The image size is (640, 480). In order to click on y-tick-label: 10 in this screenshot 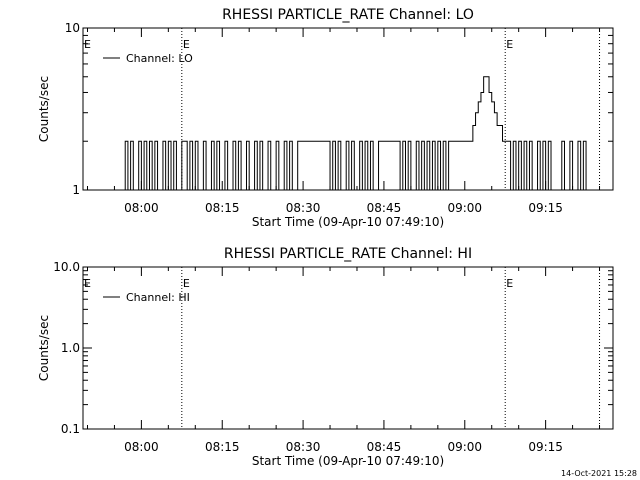, I will do `click(72, 28)`.